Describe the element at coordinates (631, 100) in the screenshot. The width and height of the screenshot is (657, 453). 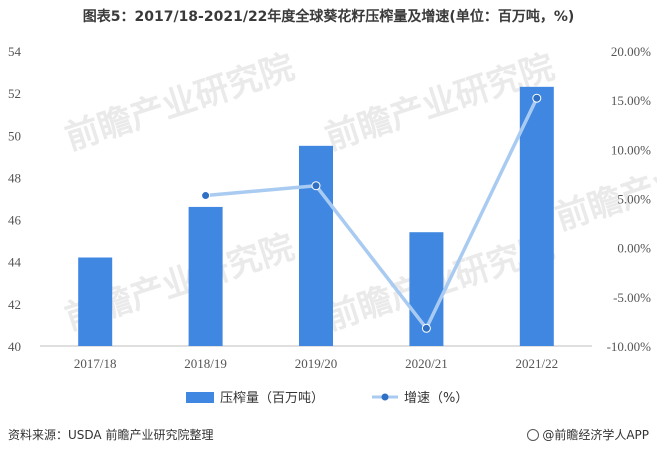
I see `right-tick-label: 15.00%` at that location.